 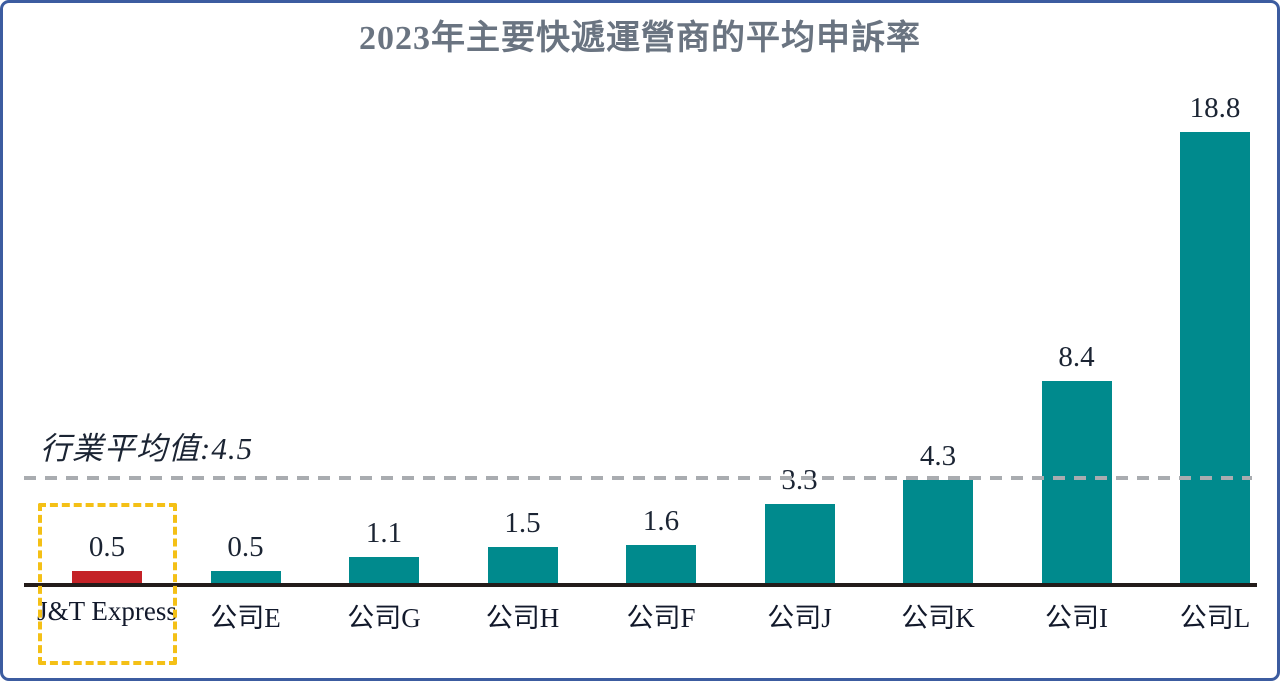 What do you see at coordinates (799, 618) in the screenshot?
I see `bar-category-label: 公司J` at bounding box center [799, 618].